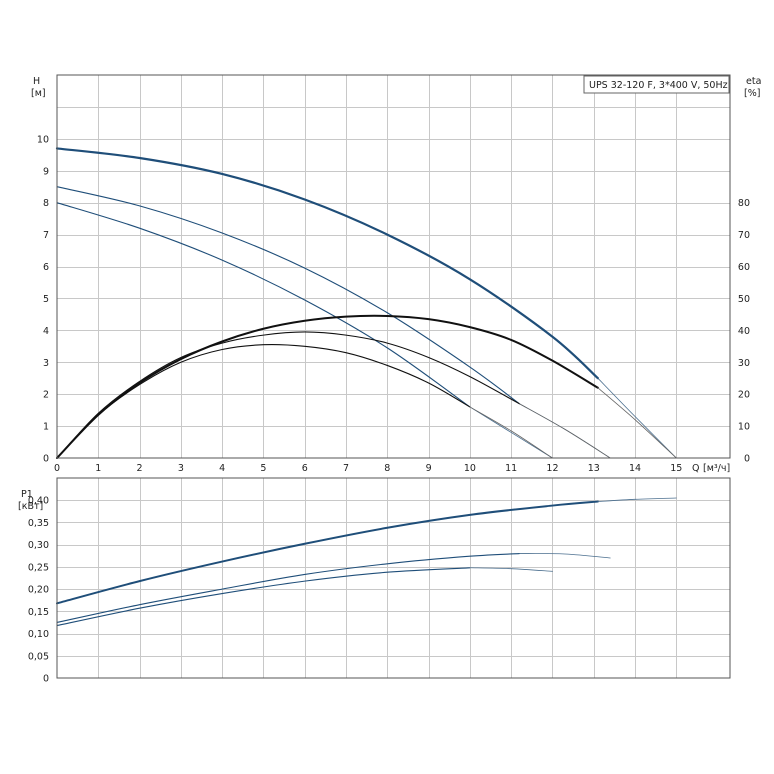 This screenshot has height=774, width=774. I want to click on x-tick-label: 8, so click(387, 468).